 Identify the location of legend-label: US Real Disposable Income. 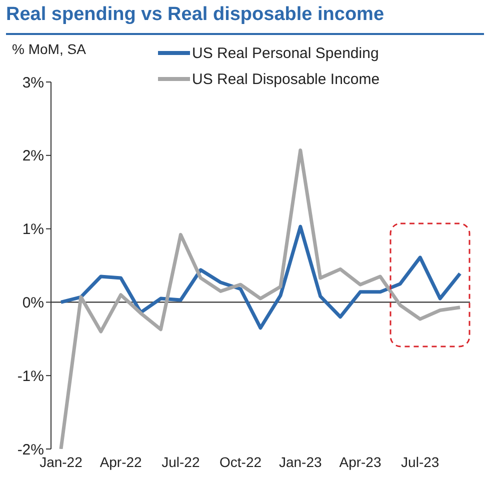
(286, 79).